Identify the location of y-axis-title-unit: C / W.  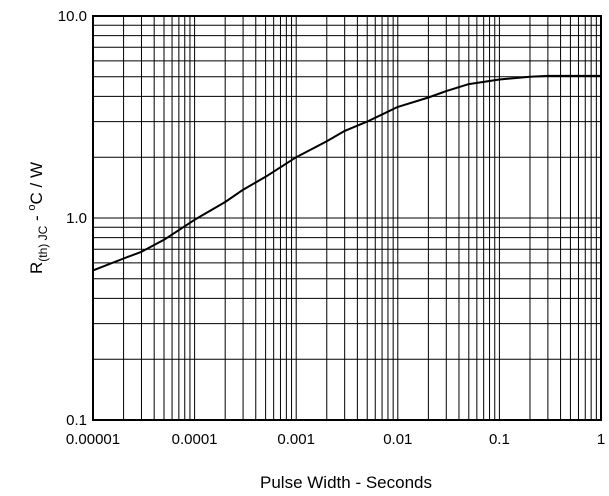
(36, 183).